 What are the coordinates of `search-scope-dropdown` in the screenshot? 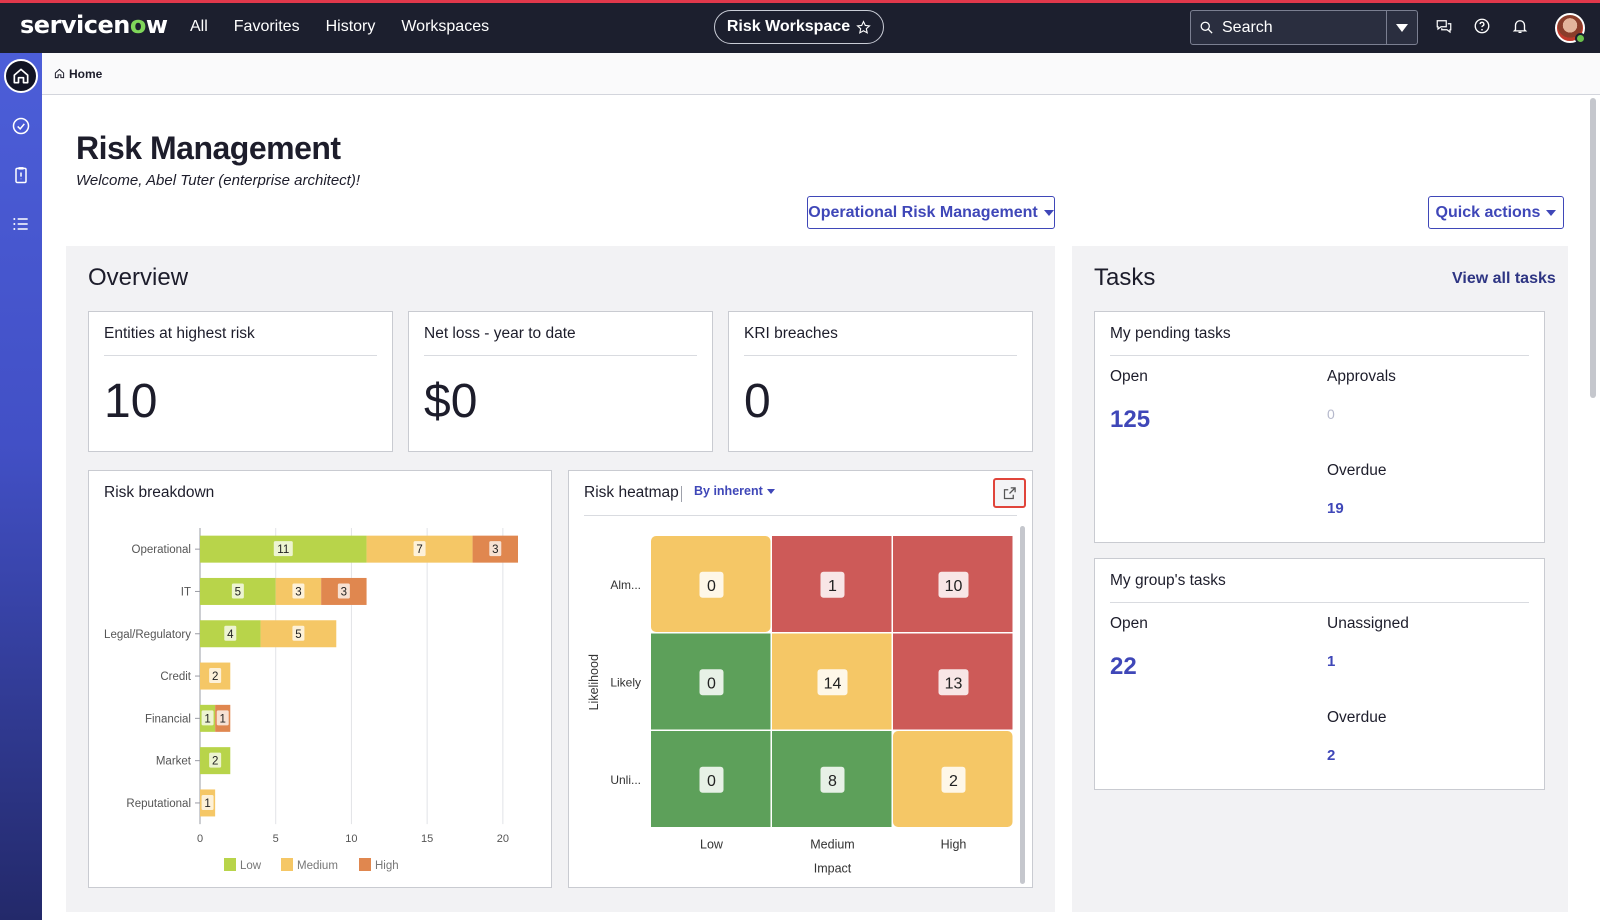 It's located at (1402, 27).